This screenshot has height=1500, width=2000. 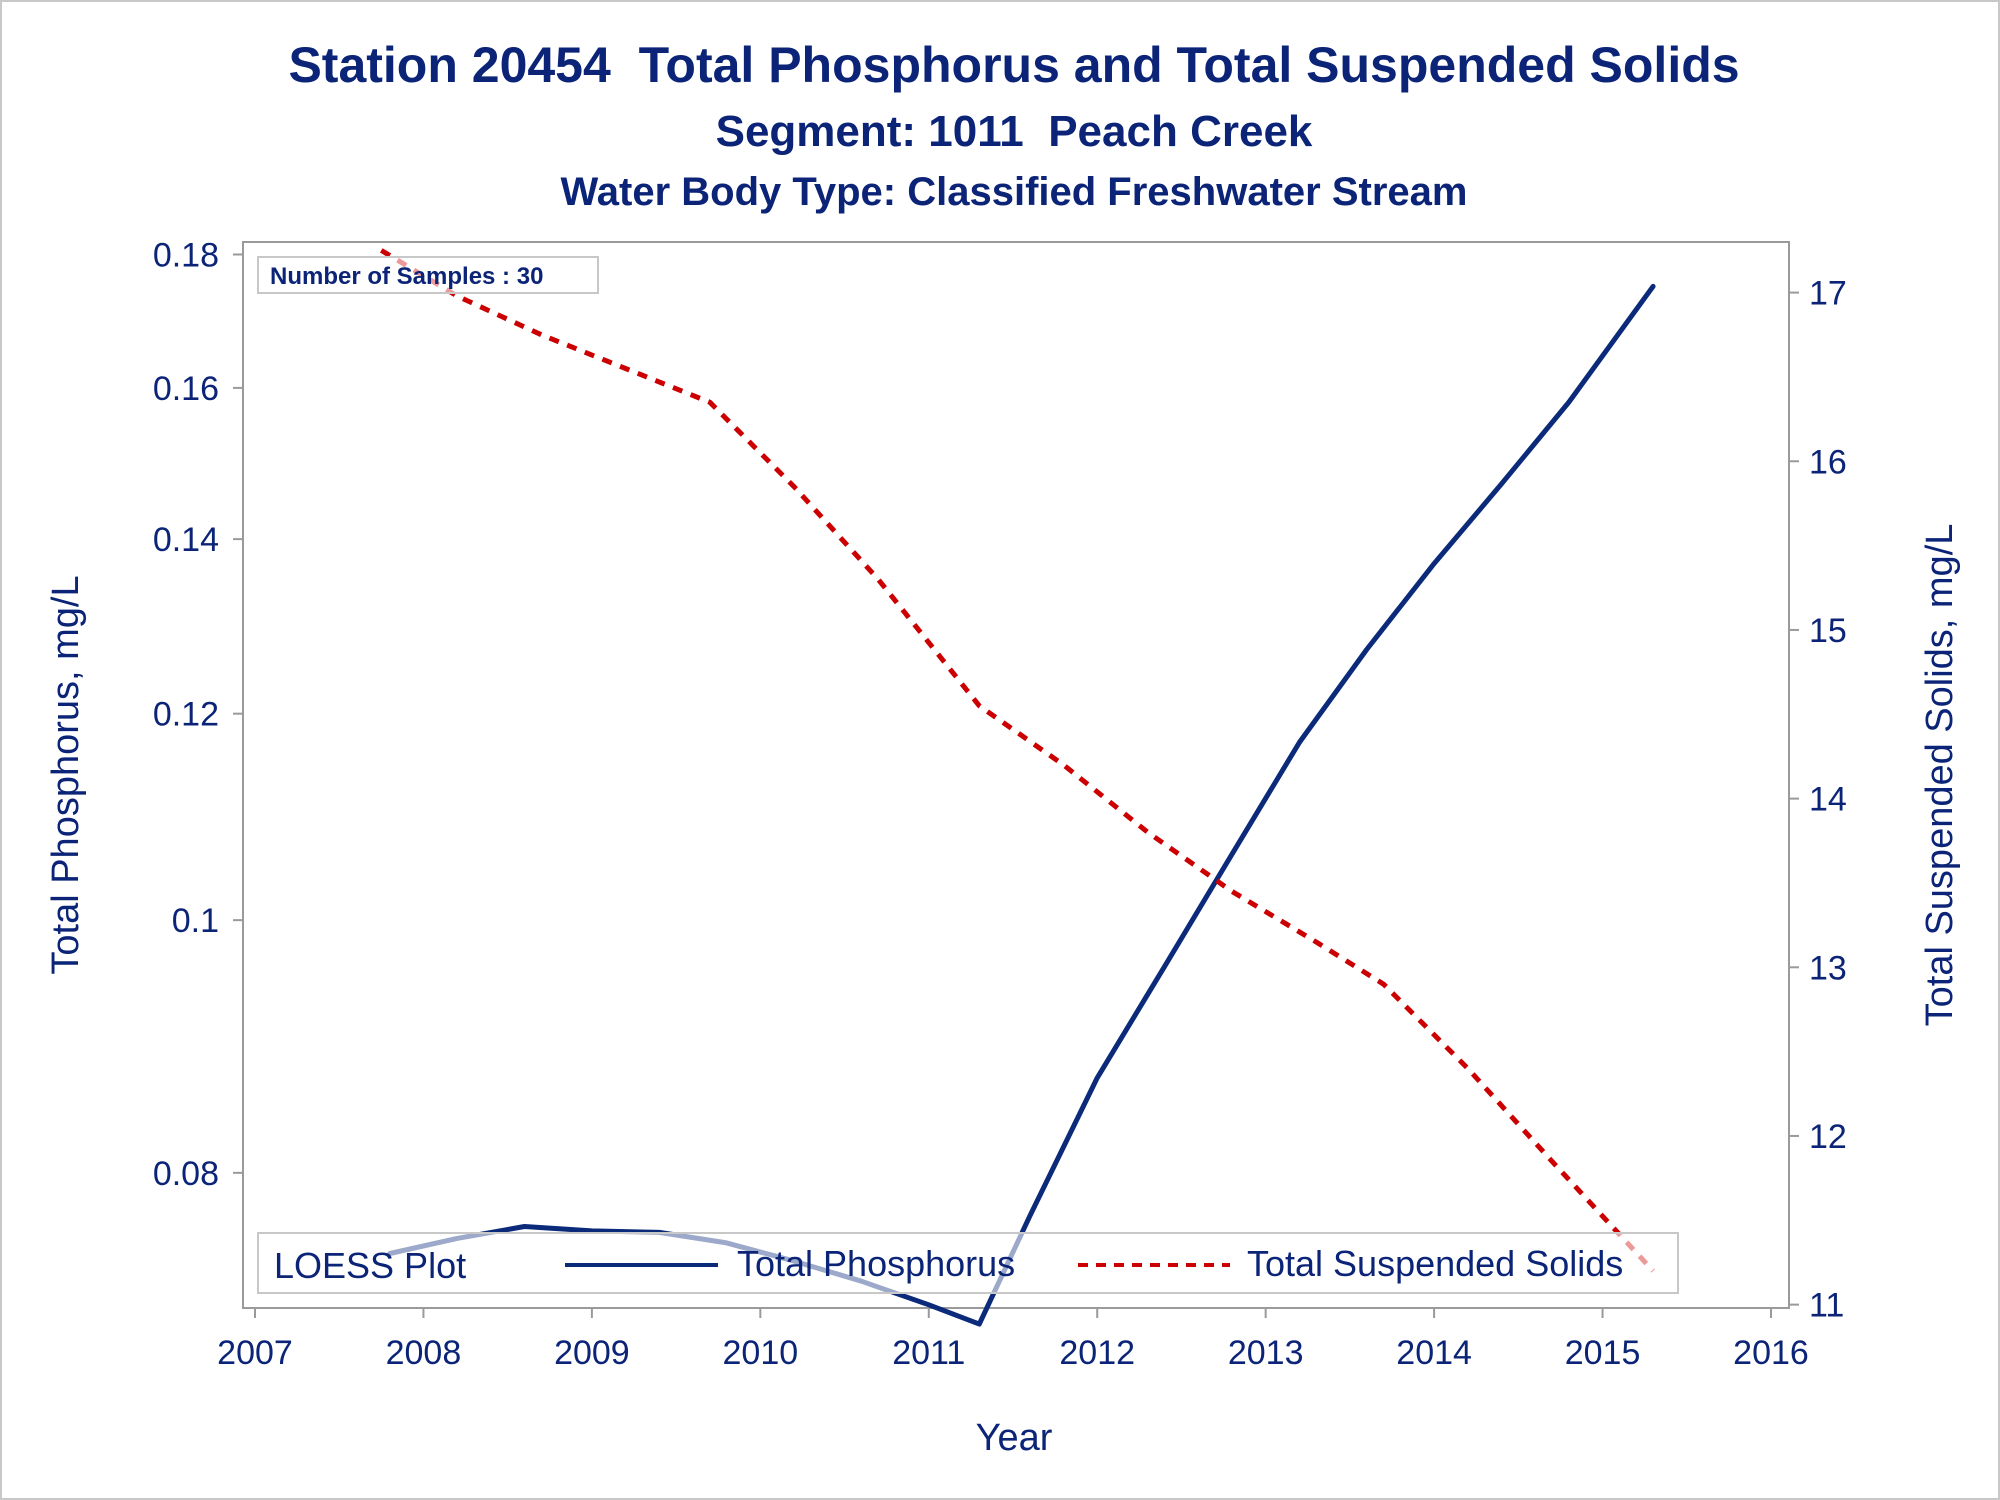 I want to click on y2-tick-label: 13, so click(x=1828, y=968).